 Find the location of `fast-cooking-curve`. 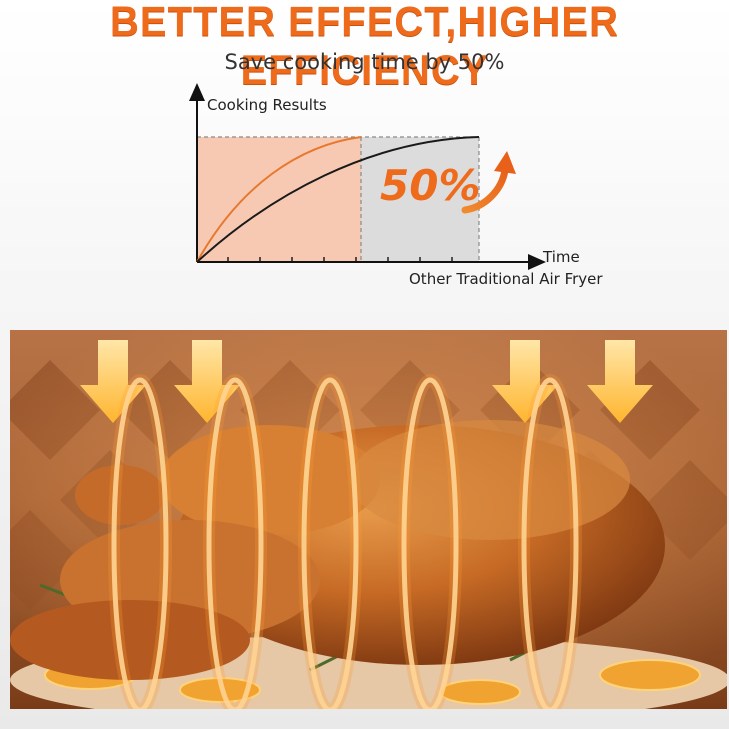

fast-cooking-curve is located at coordinates (279, 199).